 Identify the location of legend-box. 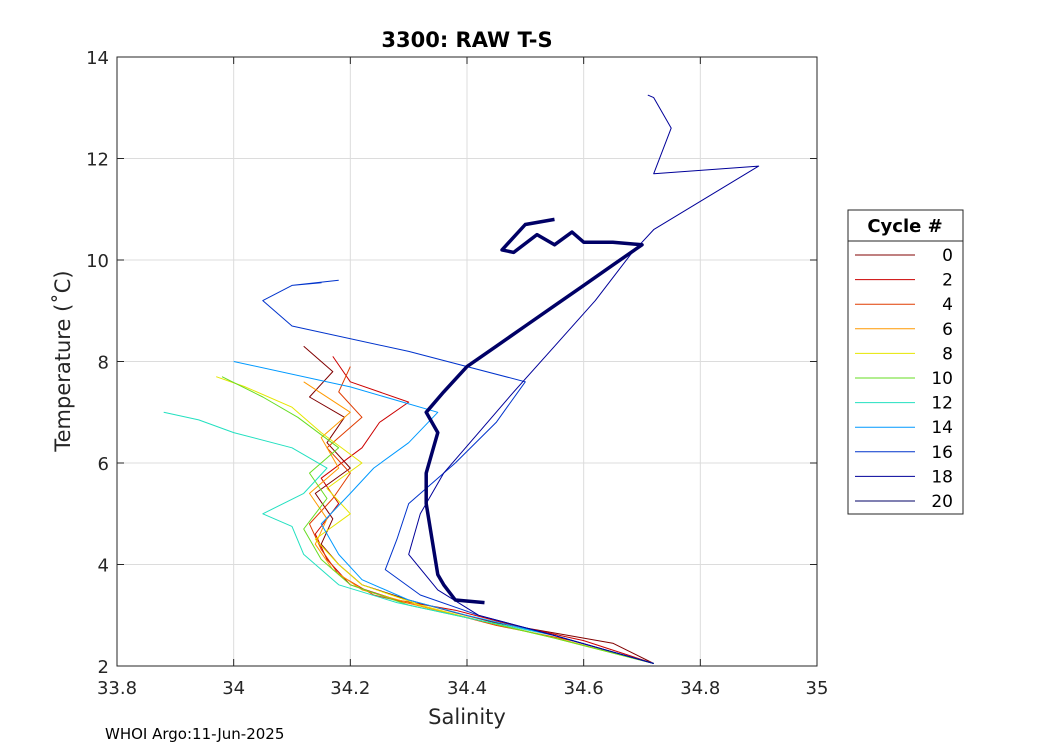
(905, 362).